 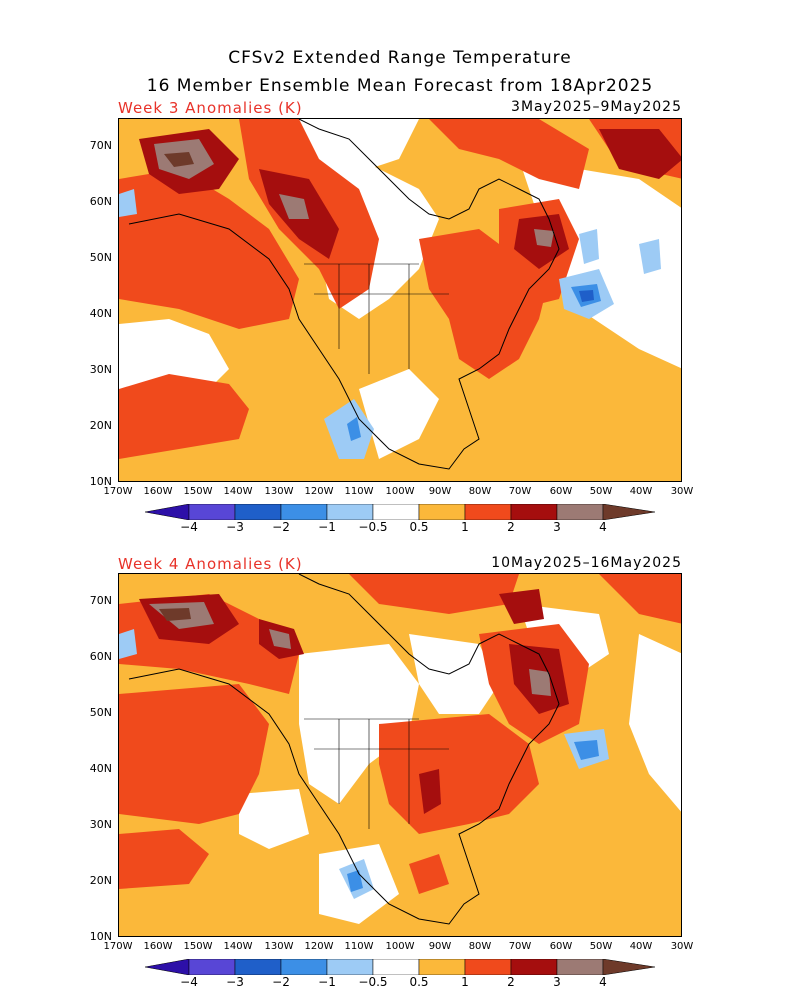 I want to click on title-line-1: CFSv2 Extended Range Temperature, so click(x=400, y=58).